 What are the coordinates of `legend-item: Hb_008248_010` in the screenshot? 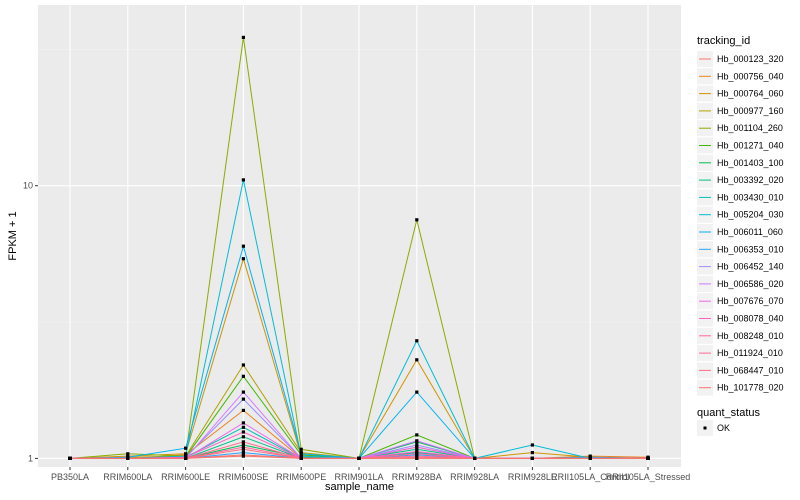 It's located at (740, 335).